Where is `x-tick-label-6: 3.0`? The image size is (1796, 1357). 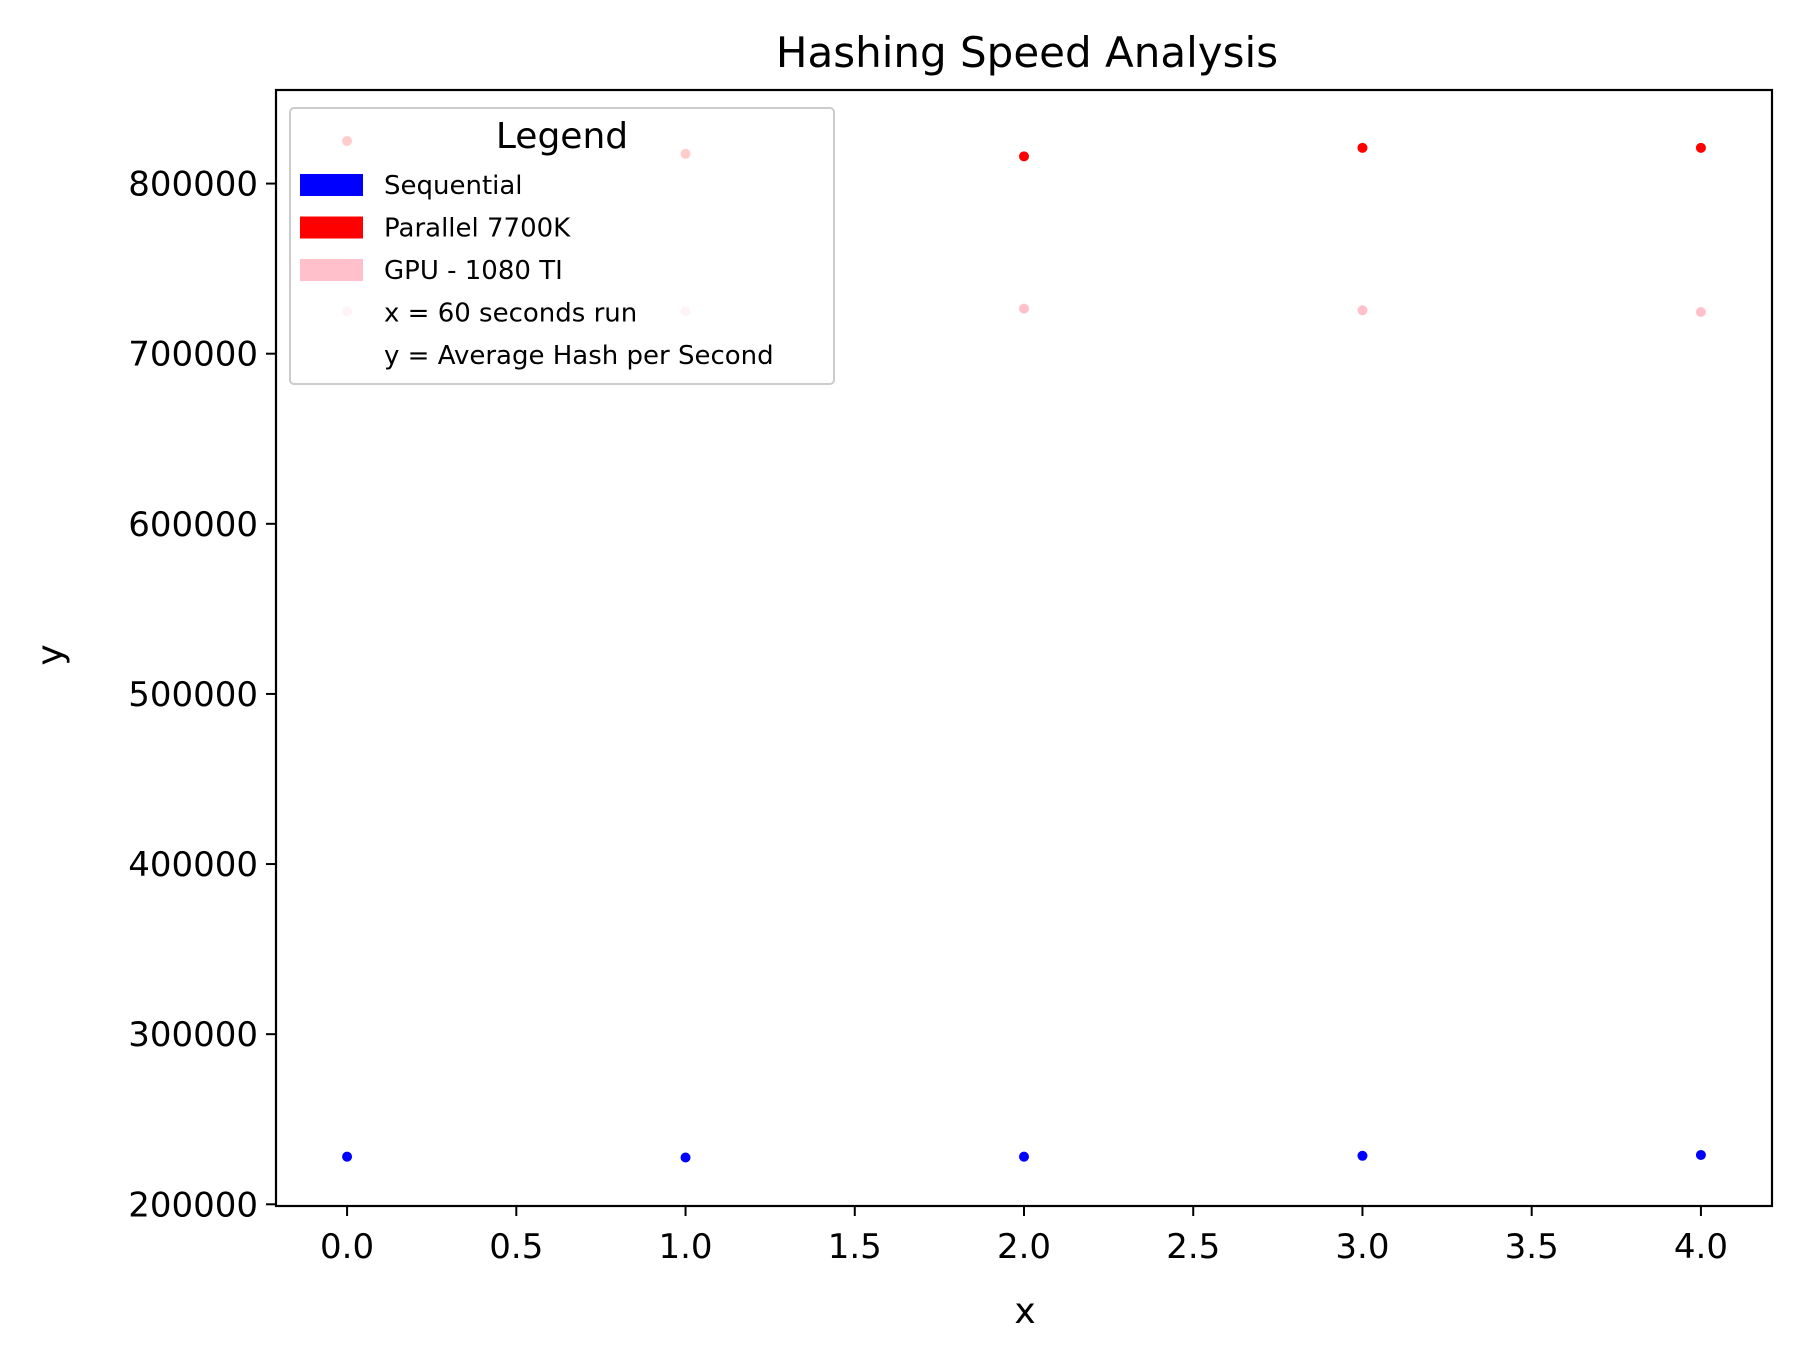
x-tick-label-6: 3.0 is located at coordinates (1362, 1247).